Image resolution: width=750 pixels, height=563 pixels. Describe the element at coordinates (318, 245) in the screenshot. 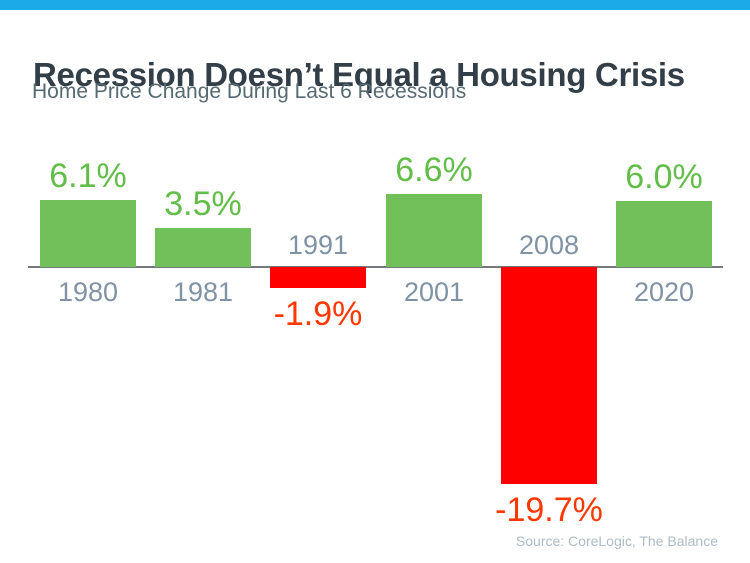

I see `year-label-1991: 1991` at that location.